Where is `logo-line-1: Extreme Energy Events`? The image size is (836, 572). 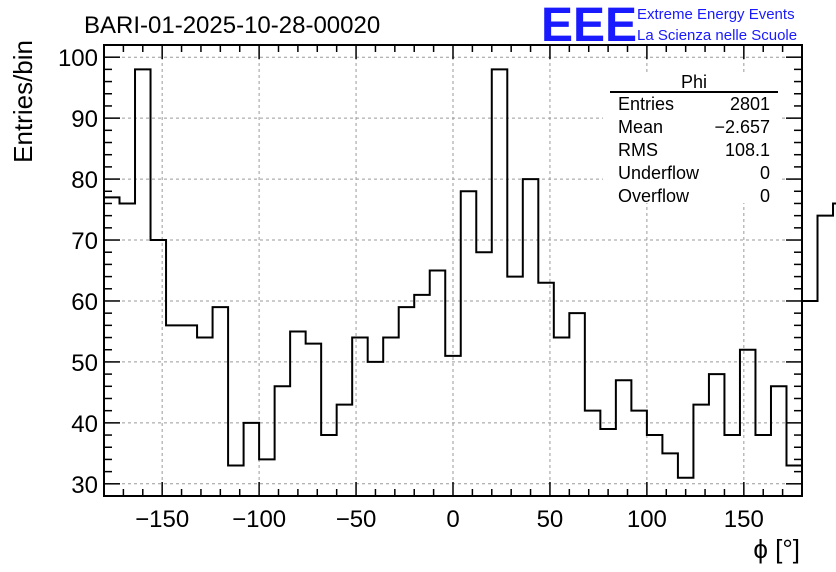 logo-line-1: Extreme Energy Events is located at coordinates (716, 14).